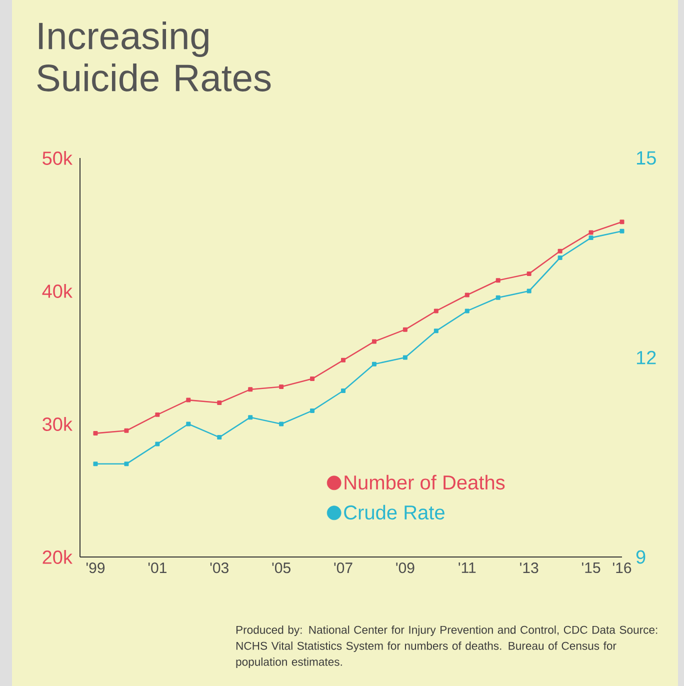 This screenshot has height=686, width=684. What do you see at coordinates (467, 567) in the screenshot?
I see `x-tick-label: '11` at bounding box center [467, 567].